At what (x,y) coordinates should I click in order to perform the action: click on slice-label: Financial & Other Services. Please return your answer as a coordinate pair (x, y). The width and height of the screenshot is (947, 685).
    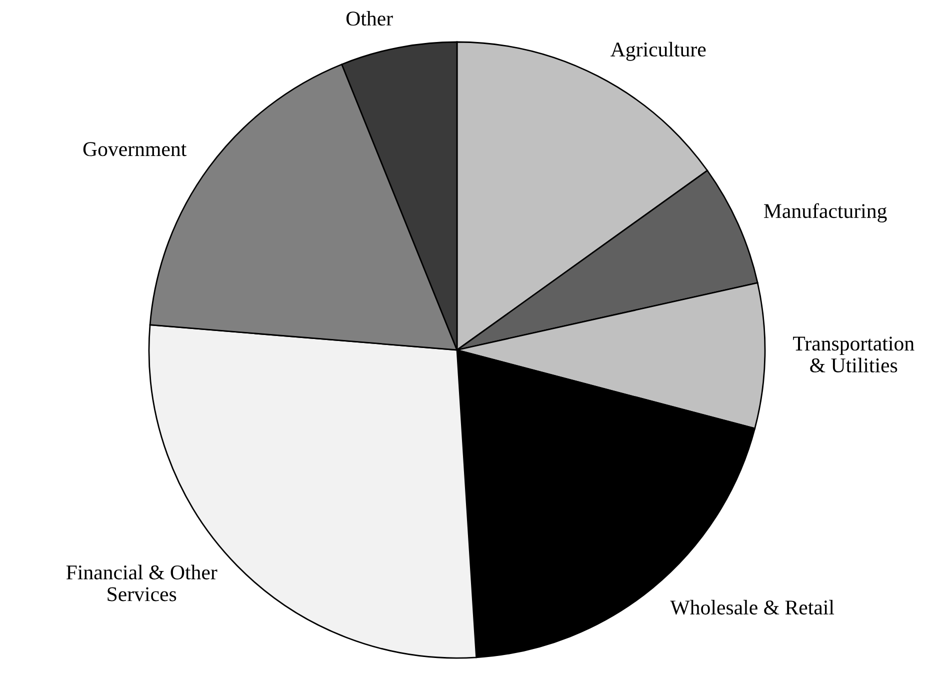
    Looking at the image, I should click on (142, 583).